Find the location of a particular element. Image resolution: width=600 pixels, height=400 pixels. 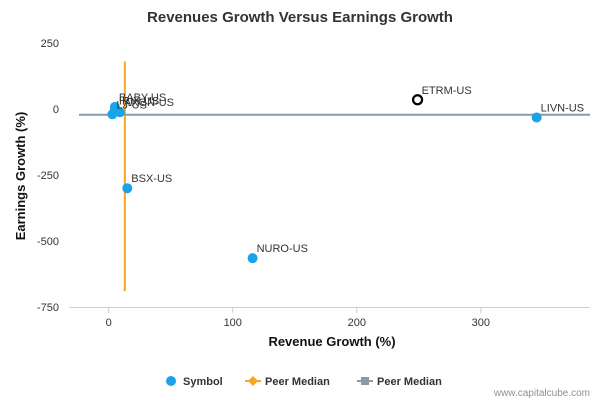

x-axis-title: Revenue Growth (%) is located at coordinates (331, 341).